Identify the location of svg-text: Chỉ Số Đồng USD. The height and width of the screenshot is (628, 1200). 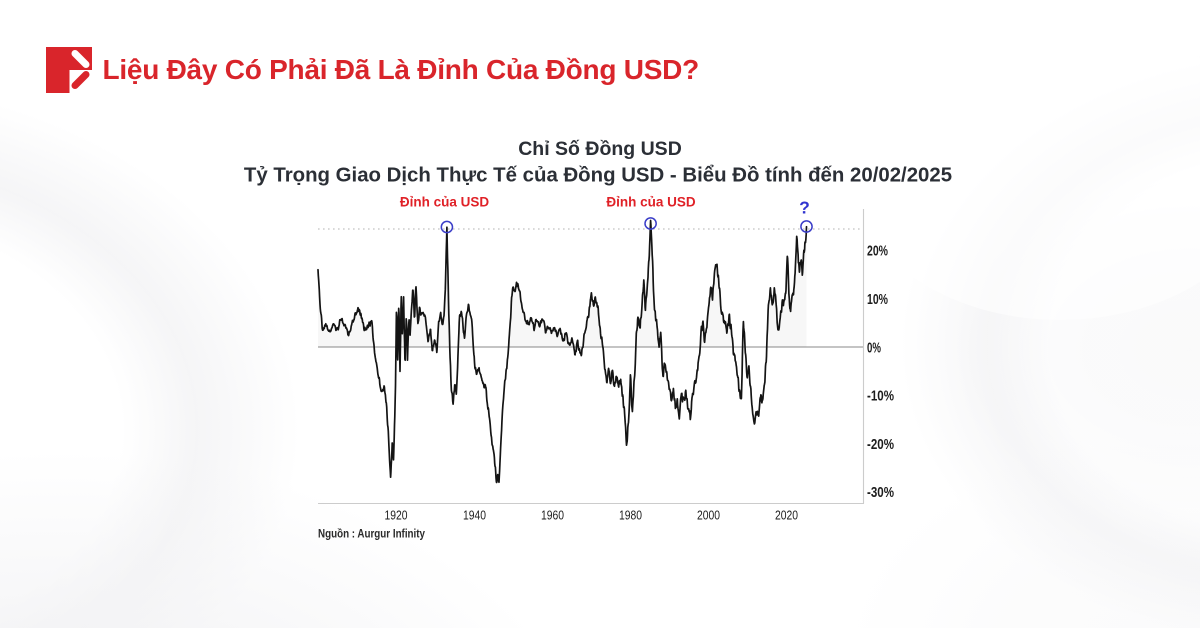
(600, 149).